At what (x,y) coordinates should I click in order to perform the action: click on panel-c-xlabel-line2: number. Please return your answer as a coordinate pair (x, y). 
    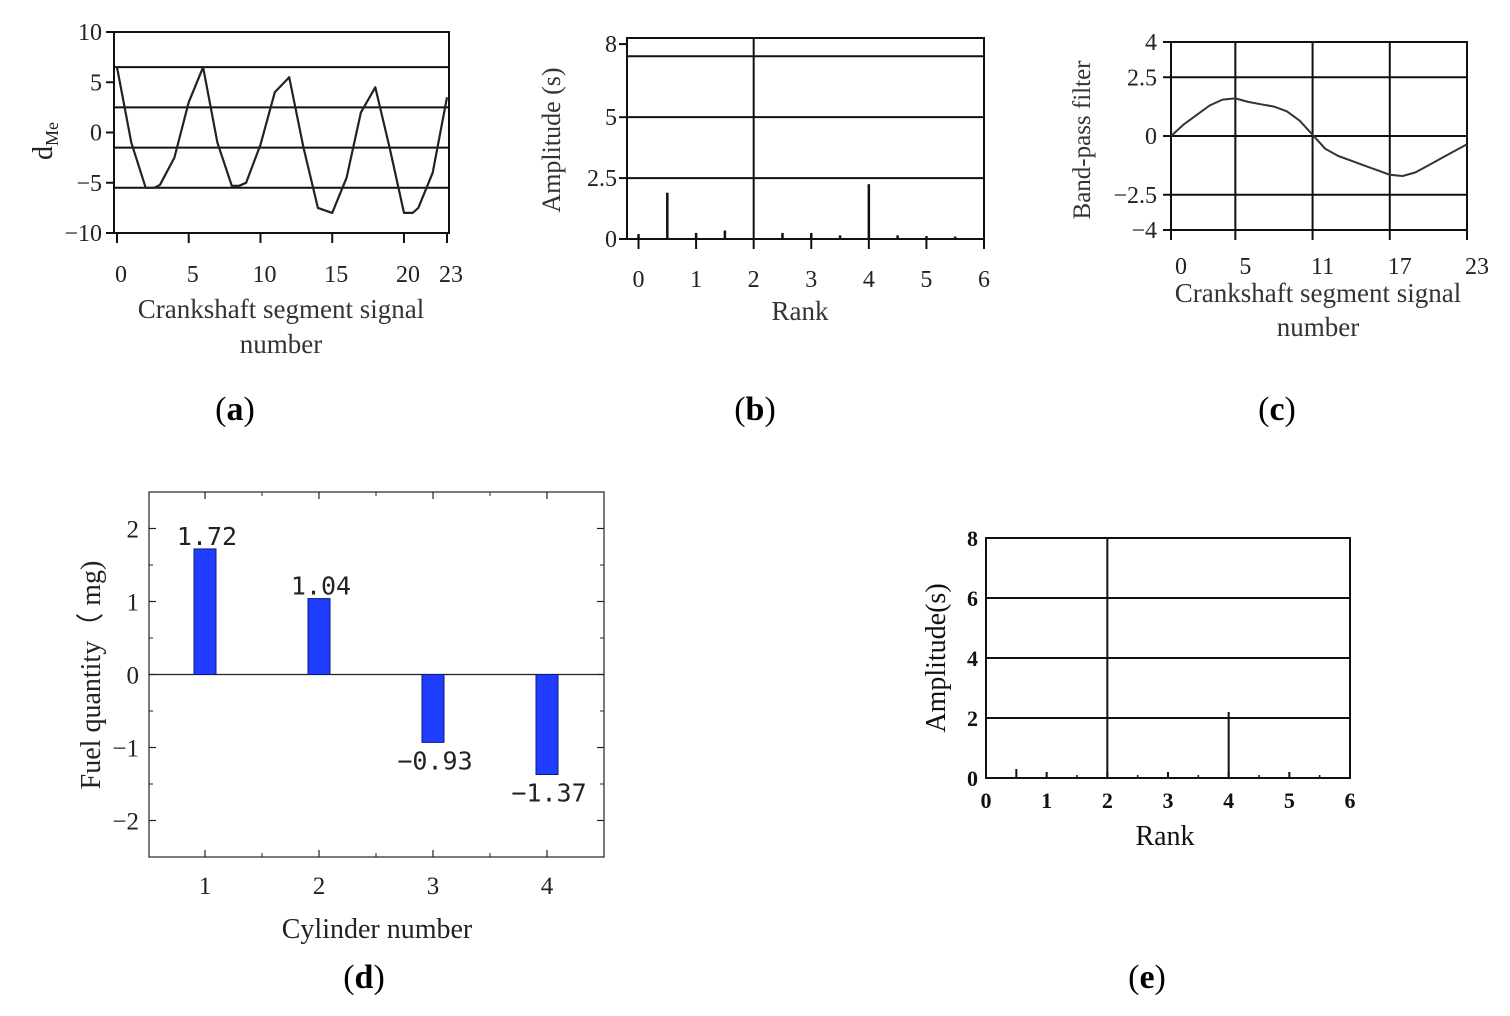
    Looking at the image, I should click on (1318, 327).